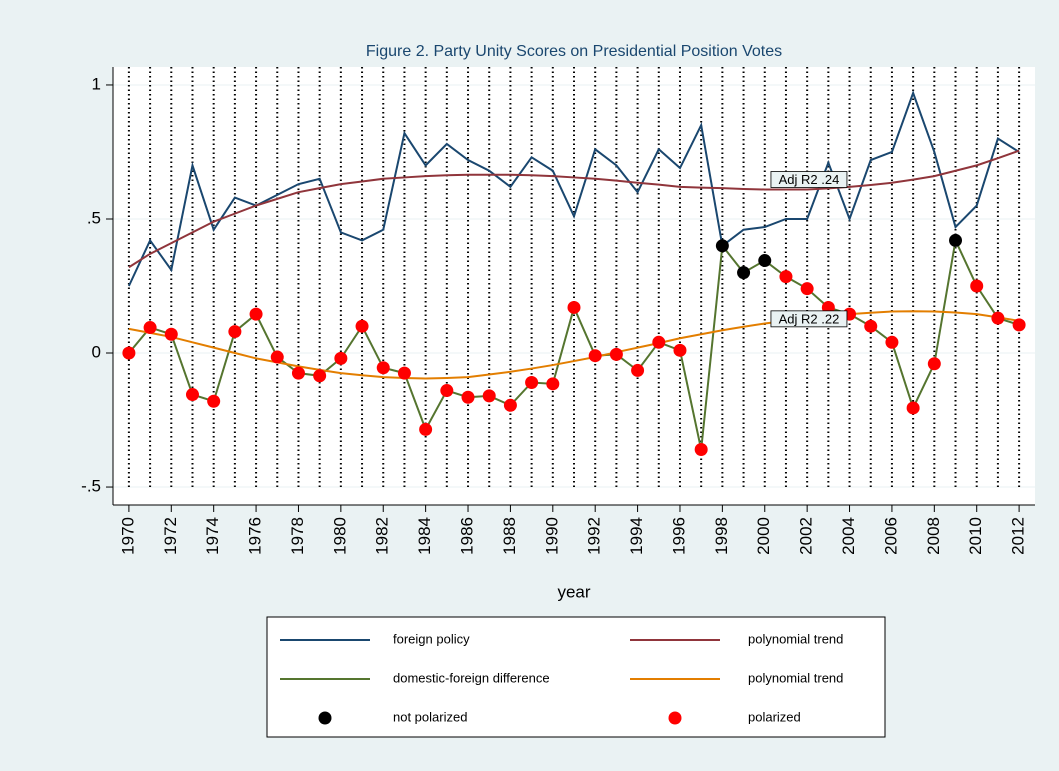  I want to click on x-tick-label: 1982, so click(382, 536).